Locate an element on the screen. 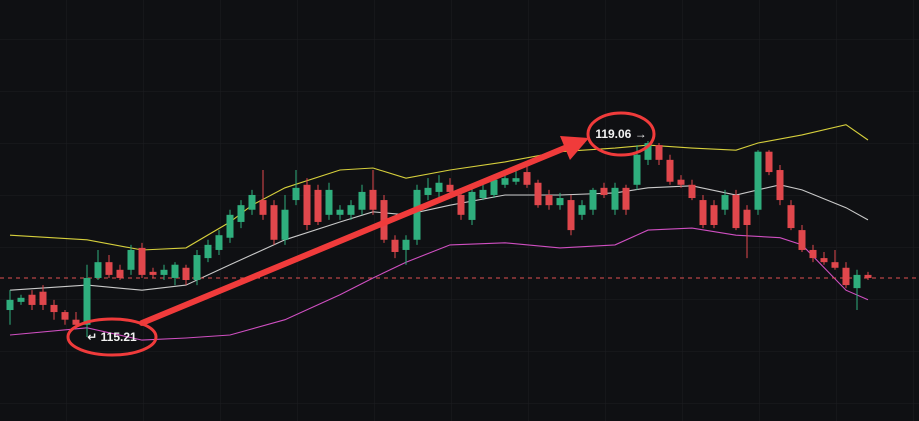 This screenshot has width=919, height=421. annotation-label: ↵ 115.21 is located at coordinates (112, 337).